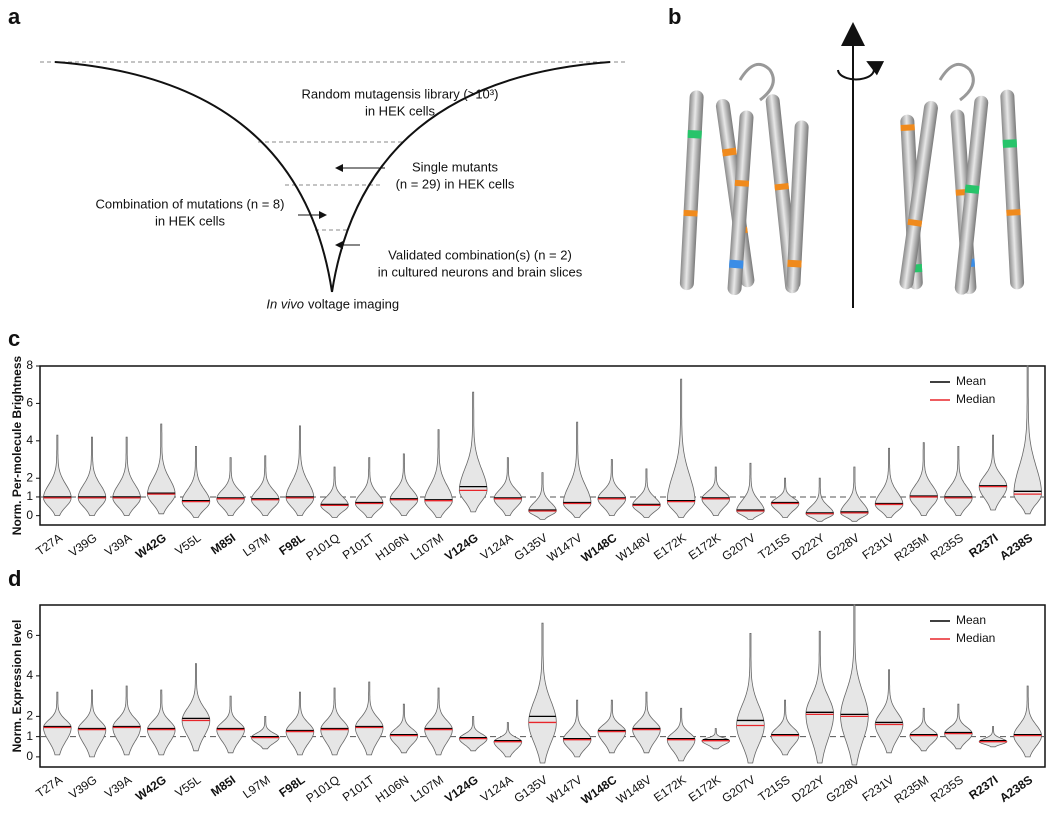 This screenshot has width=1050, height=821. Describe the element at coordinates (599, 789) in the screenshot. I see `x-tick-label: W148C` at that location.